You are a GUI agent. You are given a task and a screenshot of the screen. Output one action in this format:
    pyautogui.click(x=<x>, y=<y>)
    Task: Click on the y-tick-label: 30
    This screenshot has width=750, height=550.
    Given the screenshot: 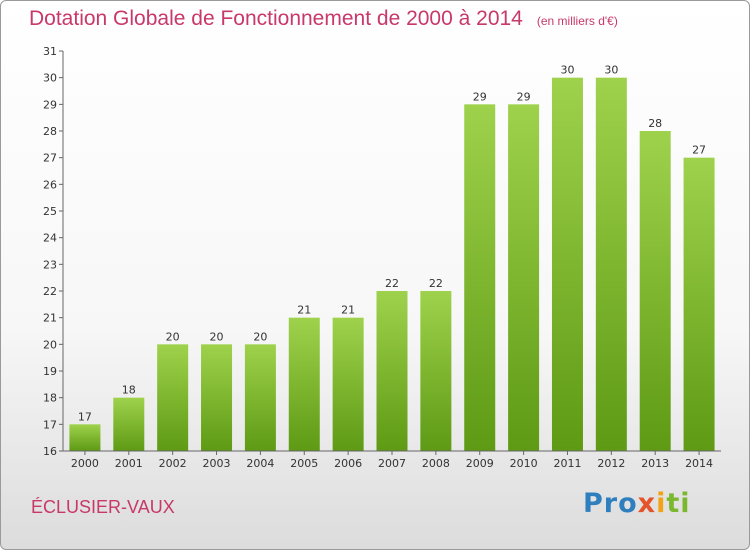 What is the action you would take?
    pyautogui.click(x=50, y=78)
    